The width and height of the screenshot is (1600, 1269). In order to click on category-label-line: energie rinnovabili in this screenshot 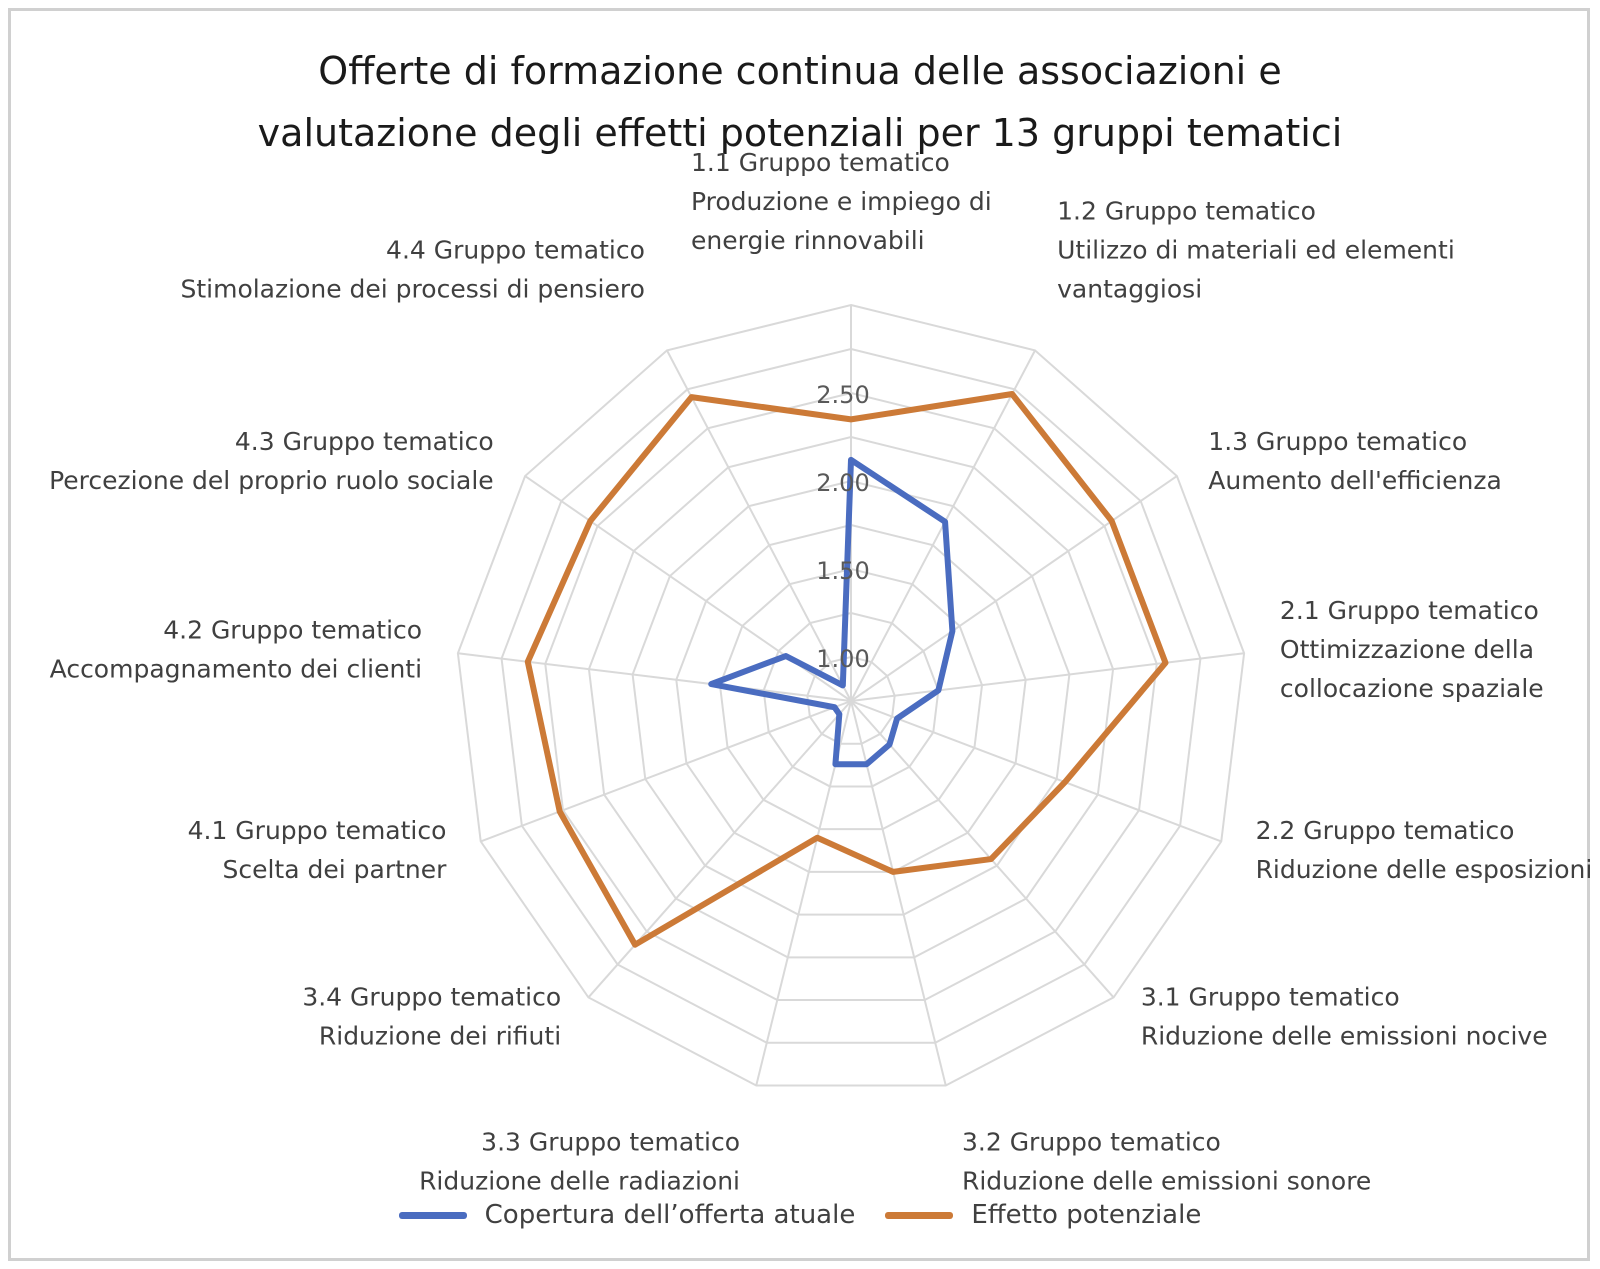, I will do `click(808, 240)`.